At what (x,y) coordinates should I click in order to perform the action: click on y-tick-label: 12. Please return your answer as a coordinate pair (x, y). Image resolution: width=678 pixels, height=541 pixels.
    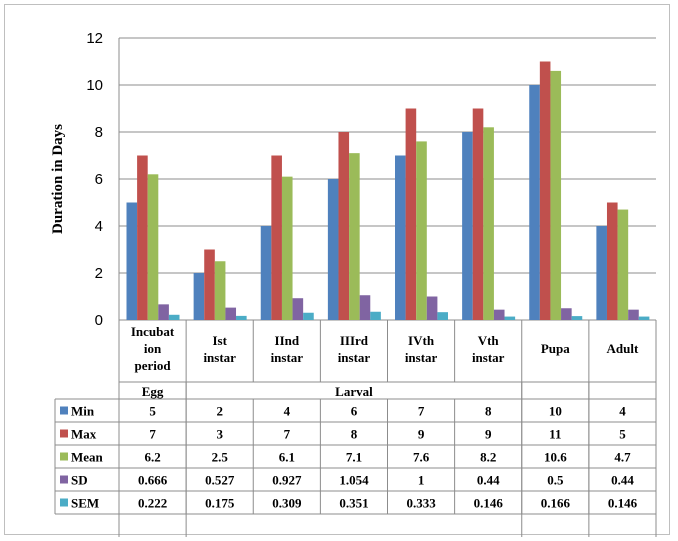
    Looking at the image, I should click on (94, 38).